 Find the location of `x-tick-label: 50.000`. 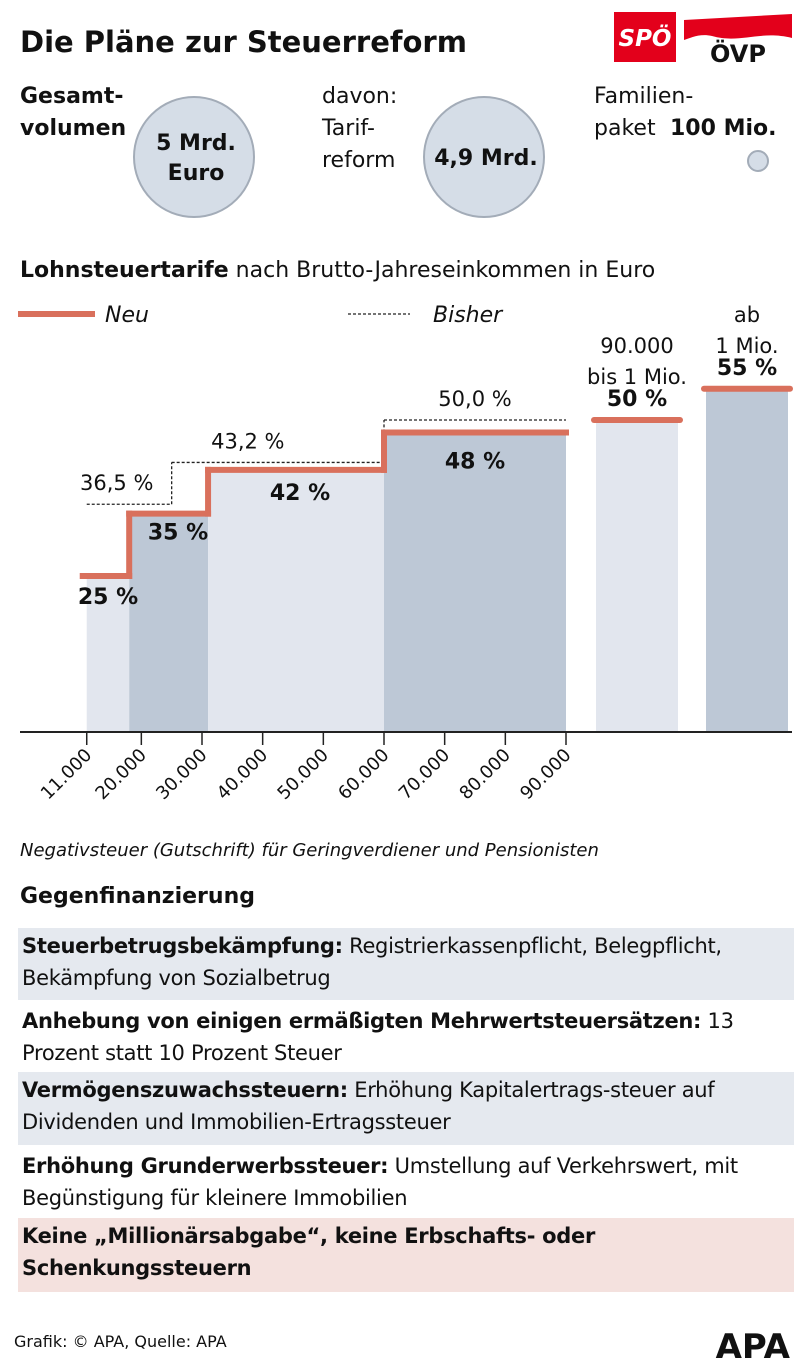

x-tick-label: 50.000 is located at coordinates (302, 774).